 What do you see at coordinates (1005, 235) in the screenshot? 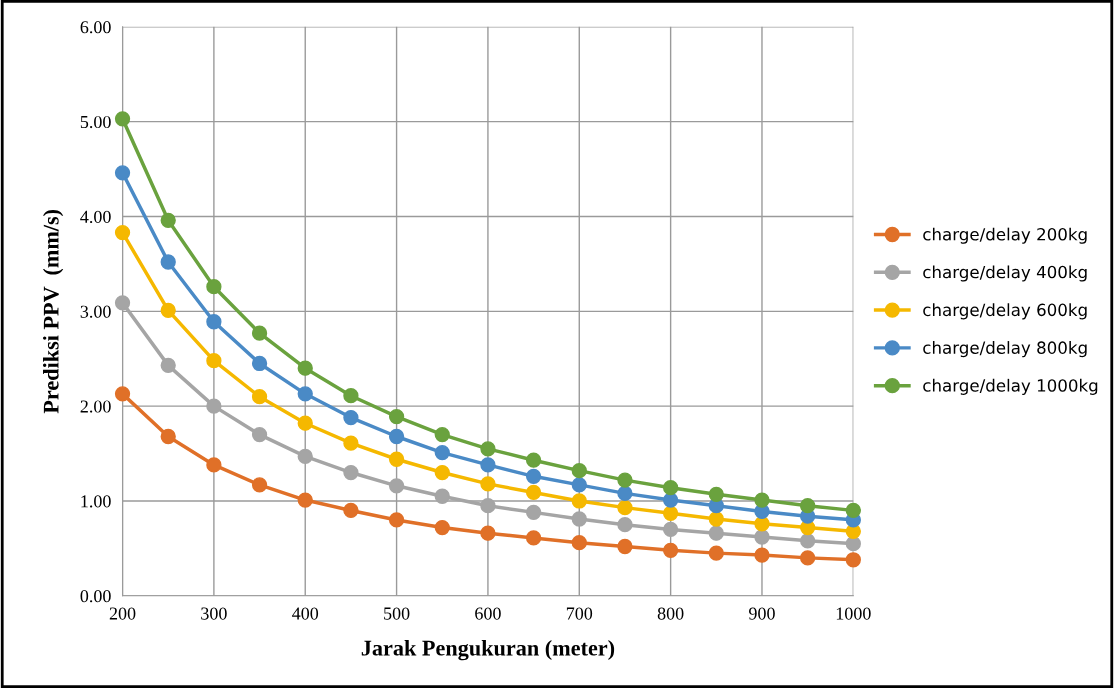
I see `legend-label: charge/delay 200kg` at bounding box center [1005, 235].